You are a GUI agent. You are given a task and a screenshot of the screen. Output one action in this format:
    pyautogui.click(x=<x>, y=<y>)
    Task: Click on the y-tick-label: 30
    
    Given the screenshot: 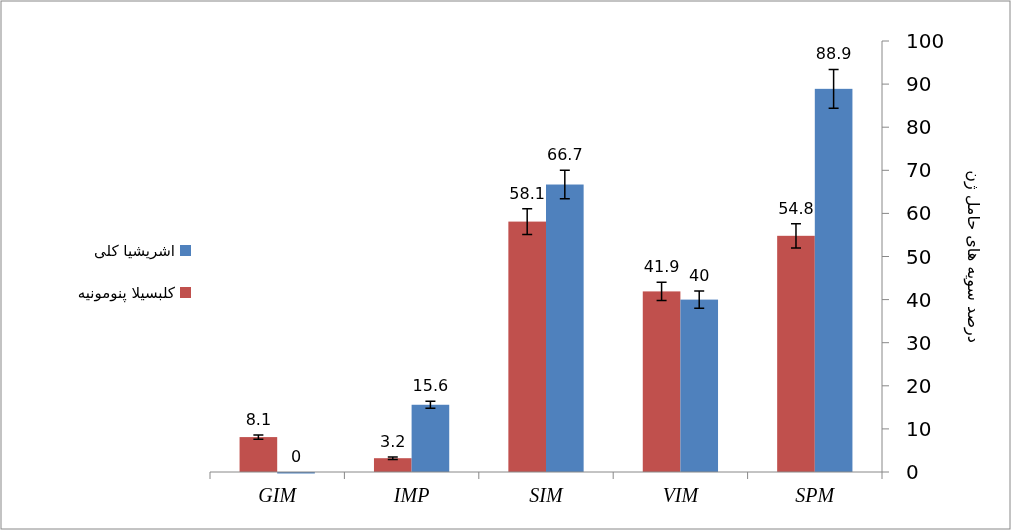 What is the action you would take?
    pyautogui.click(x=919, y=342)
    